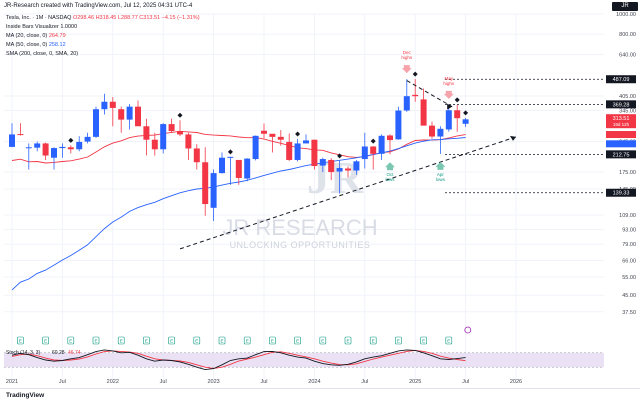 The width and height of the screenshot is (640, 403). I want to click on last-price-countdown: 19d 12h, so click(621, 124).